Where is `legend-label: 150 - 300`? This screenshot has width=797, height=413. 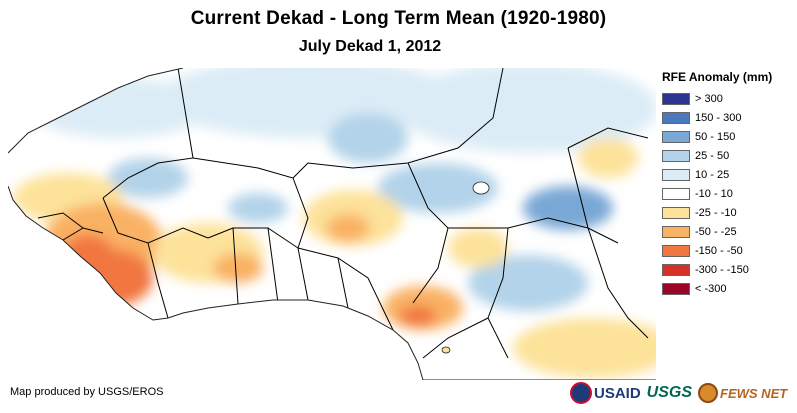 legend-label: 150 - 300 is located at coordinates (718, 117).